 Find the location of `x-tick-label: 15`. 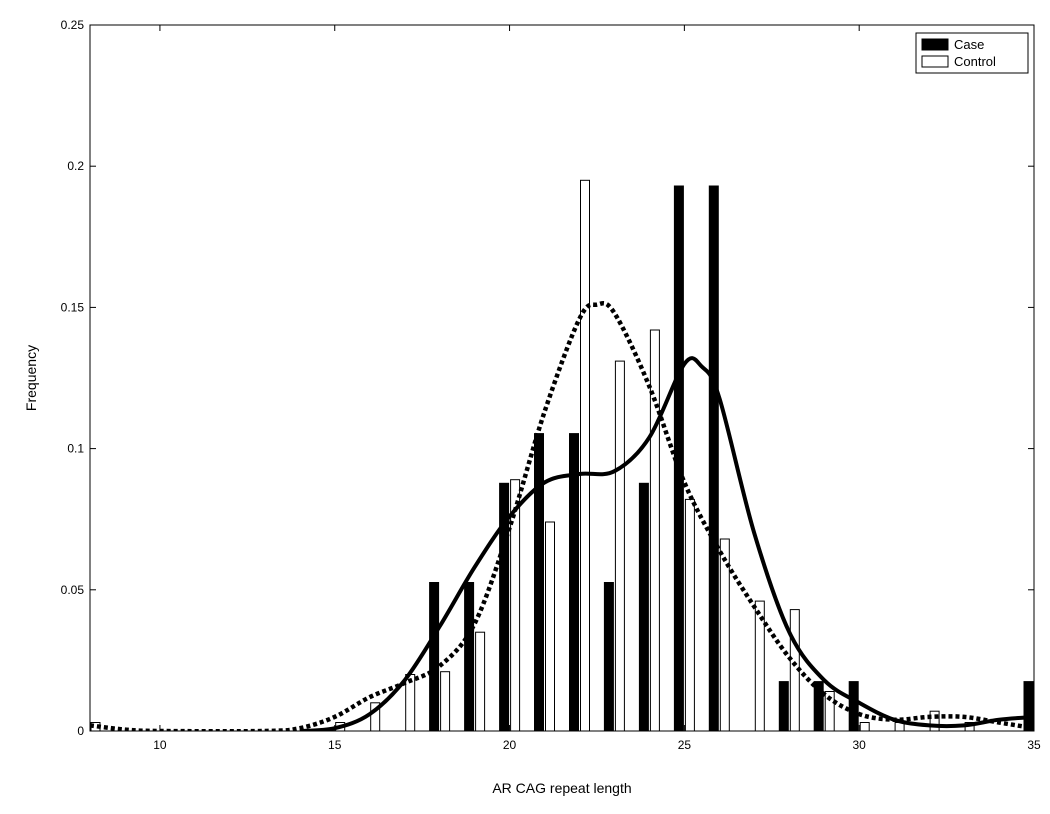

x-tick-label: 15 is located at coordinates (335, 745).